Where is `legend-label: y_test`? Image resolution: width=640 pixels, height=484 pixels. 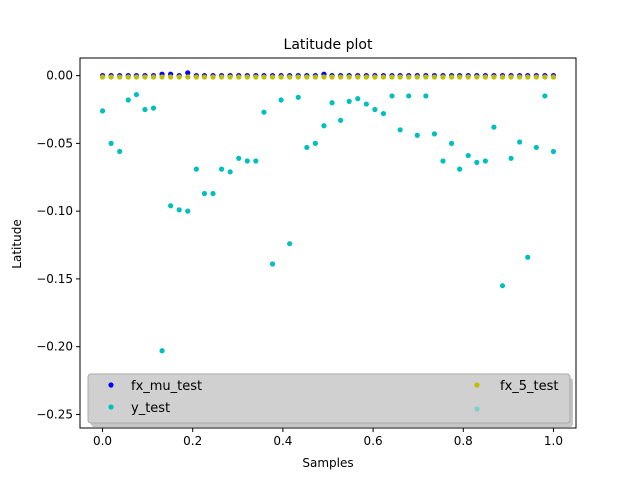 legend-label: y_test is located at coordinates (150, 408).